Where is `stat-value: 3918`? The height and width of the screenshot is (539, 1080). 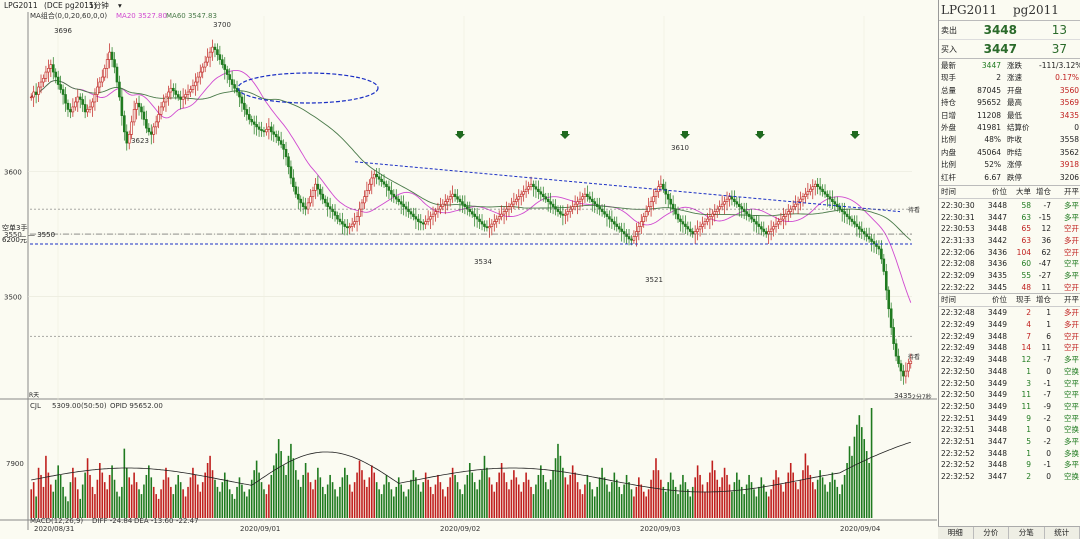
stat-value: 3918 is located at coordinates (1069, 165).